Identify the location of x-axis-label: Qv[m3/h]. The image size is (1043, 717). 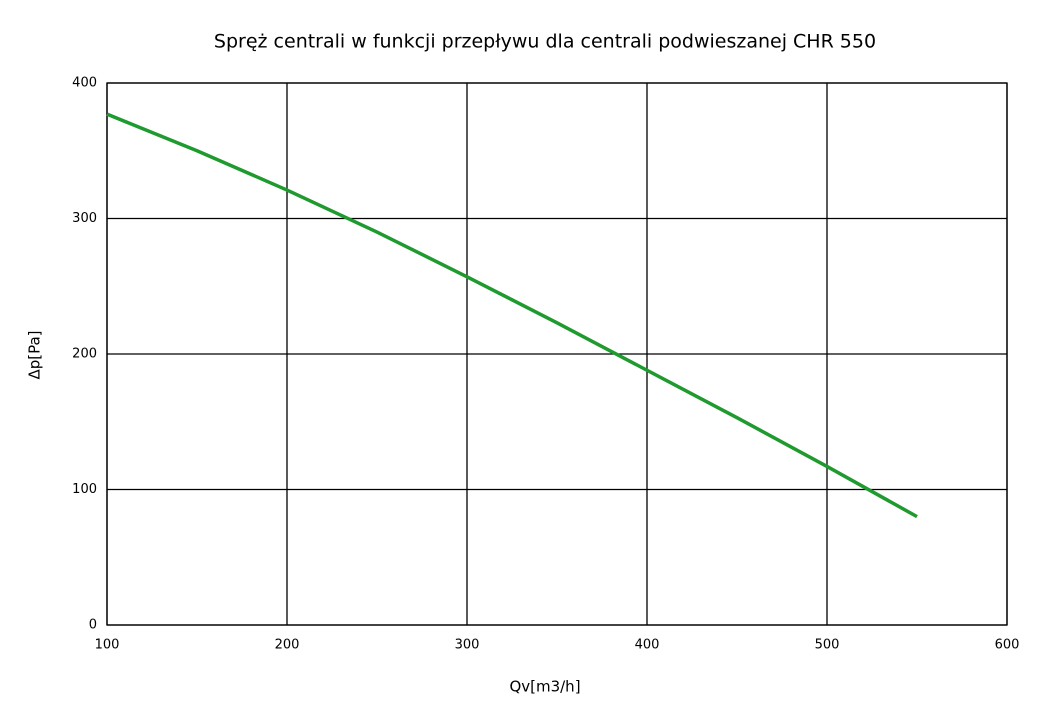
(544, 687).